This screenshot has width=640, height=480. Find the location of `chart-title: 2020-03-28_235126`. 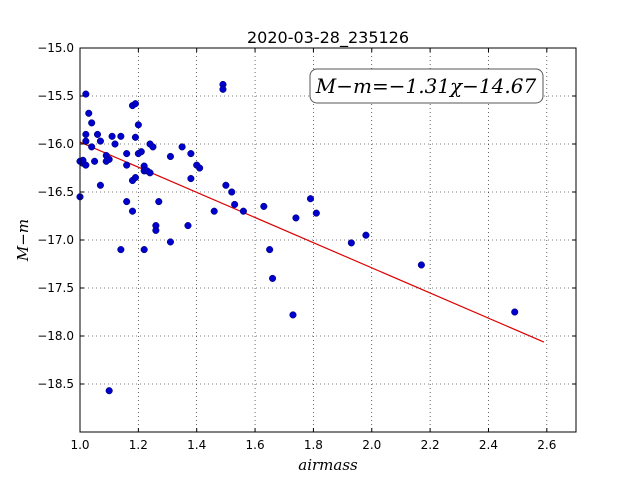

chart-title: 2020-03-28_235126 is located at coordinates (328, 38).